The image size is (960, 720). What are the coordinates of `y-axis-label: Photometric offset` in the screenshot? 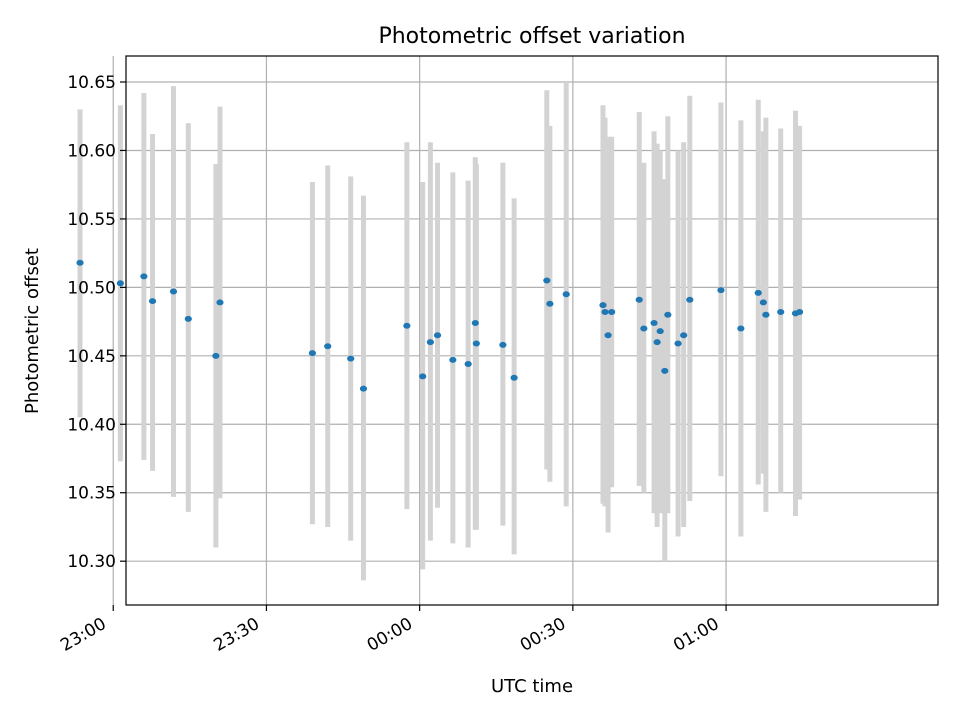 It's located at (32, 331).